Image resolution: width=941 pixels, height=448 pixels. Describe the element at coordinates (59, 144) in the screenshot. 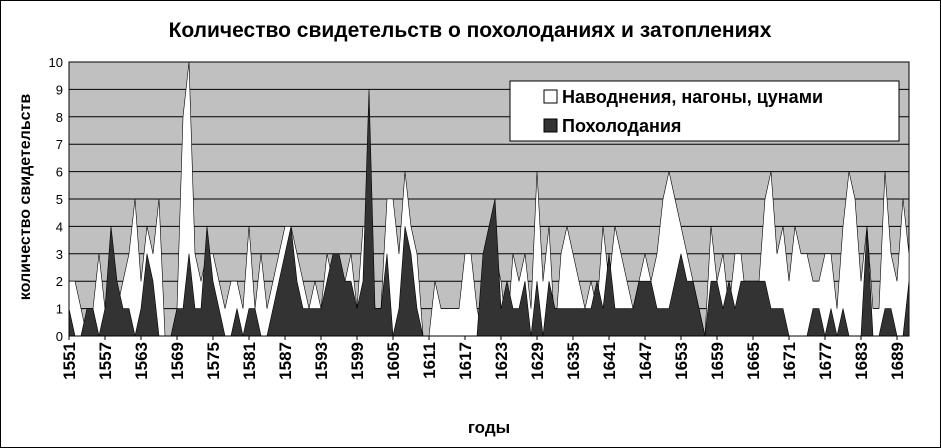

I see `y-tick-label: 7` at that location.